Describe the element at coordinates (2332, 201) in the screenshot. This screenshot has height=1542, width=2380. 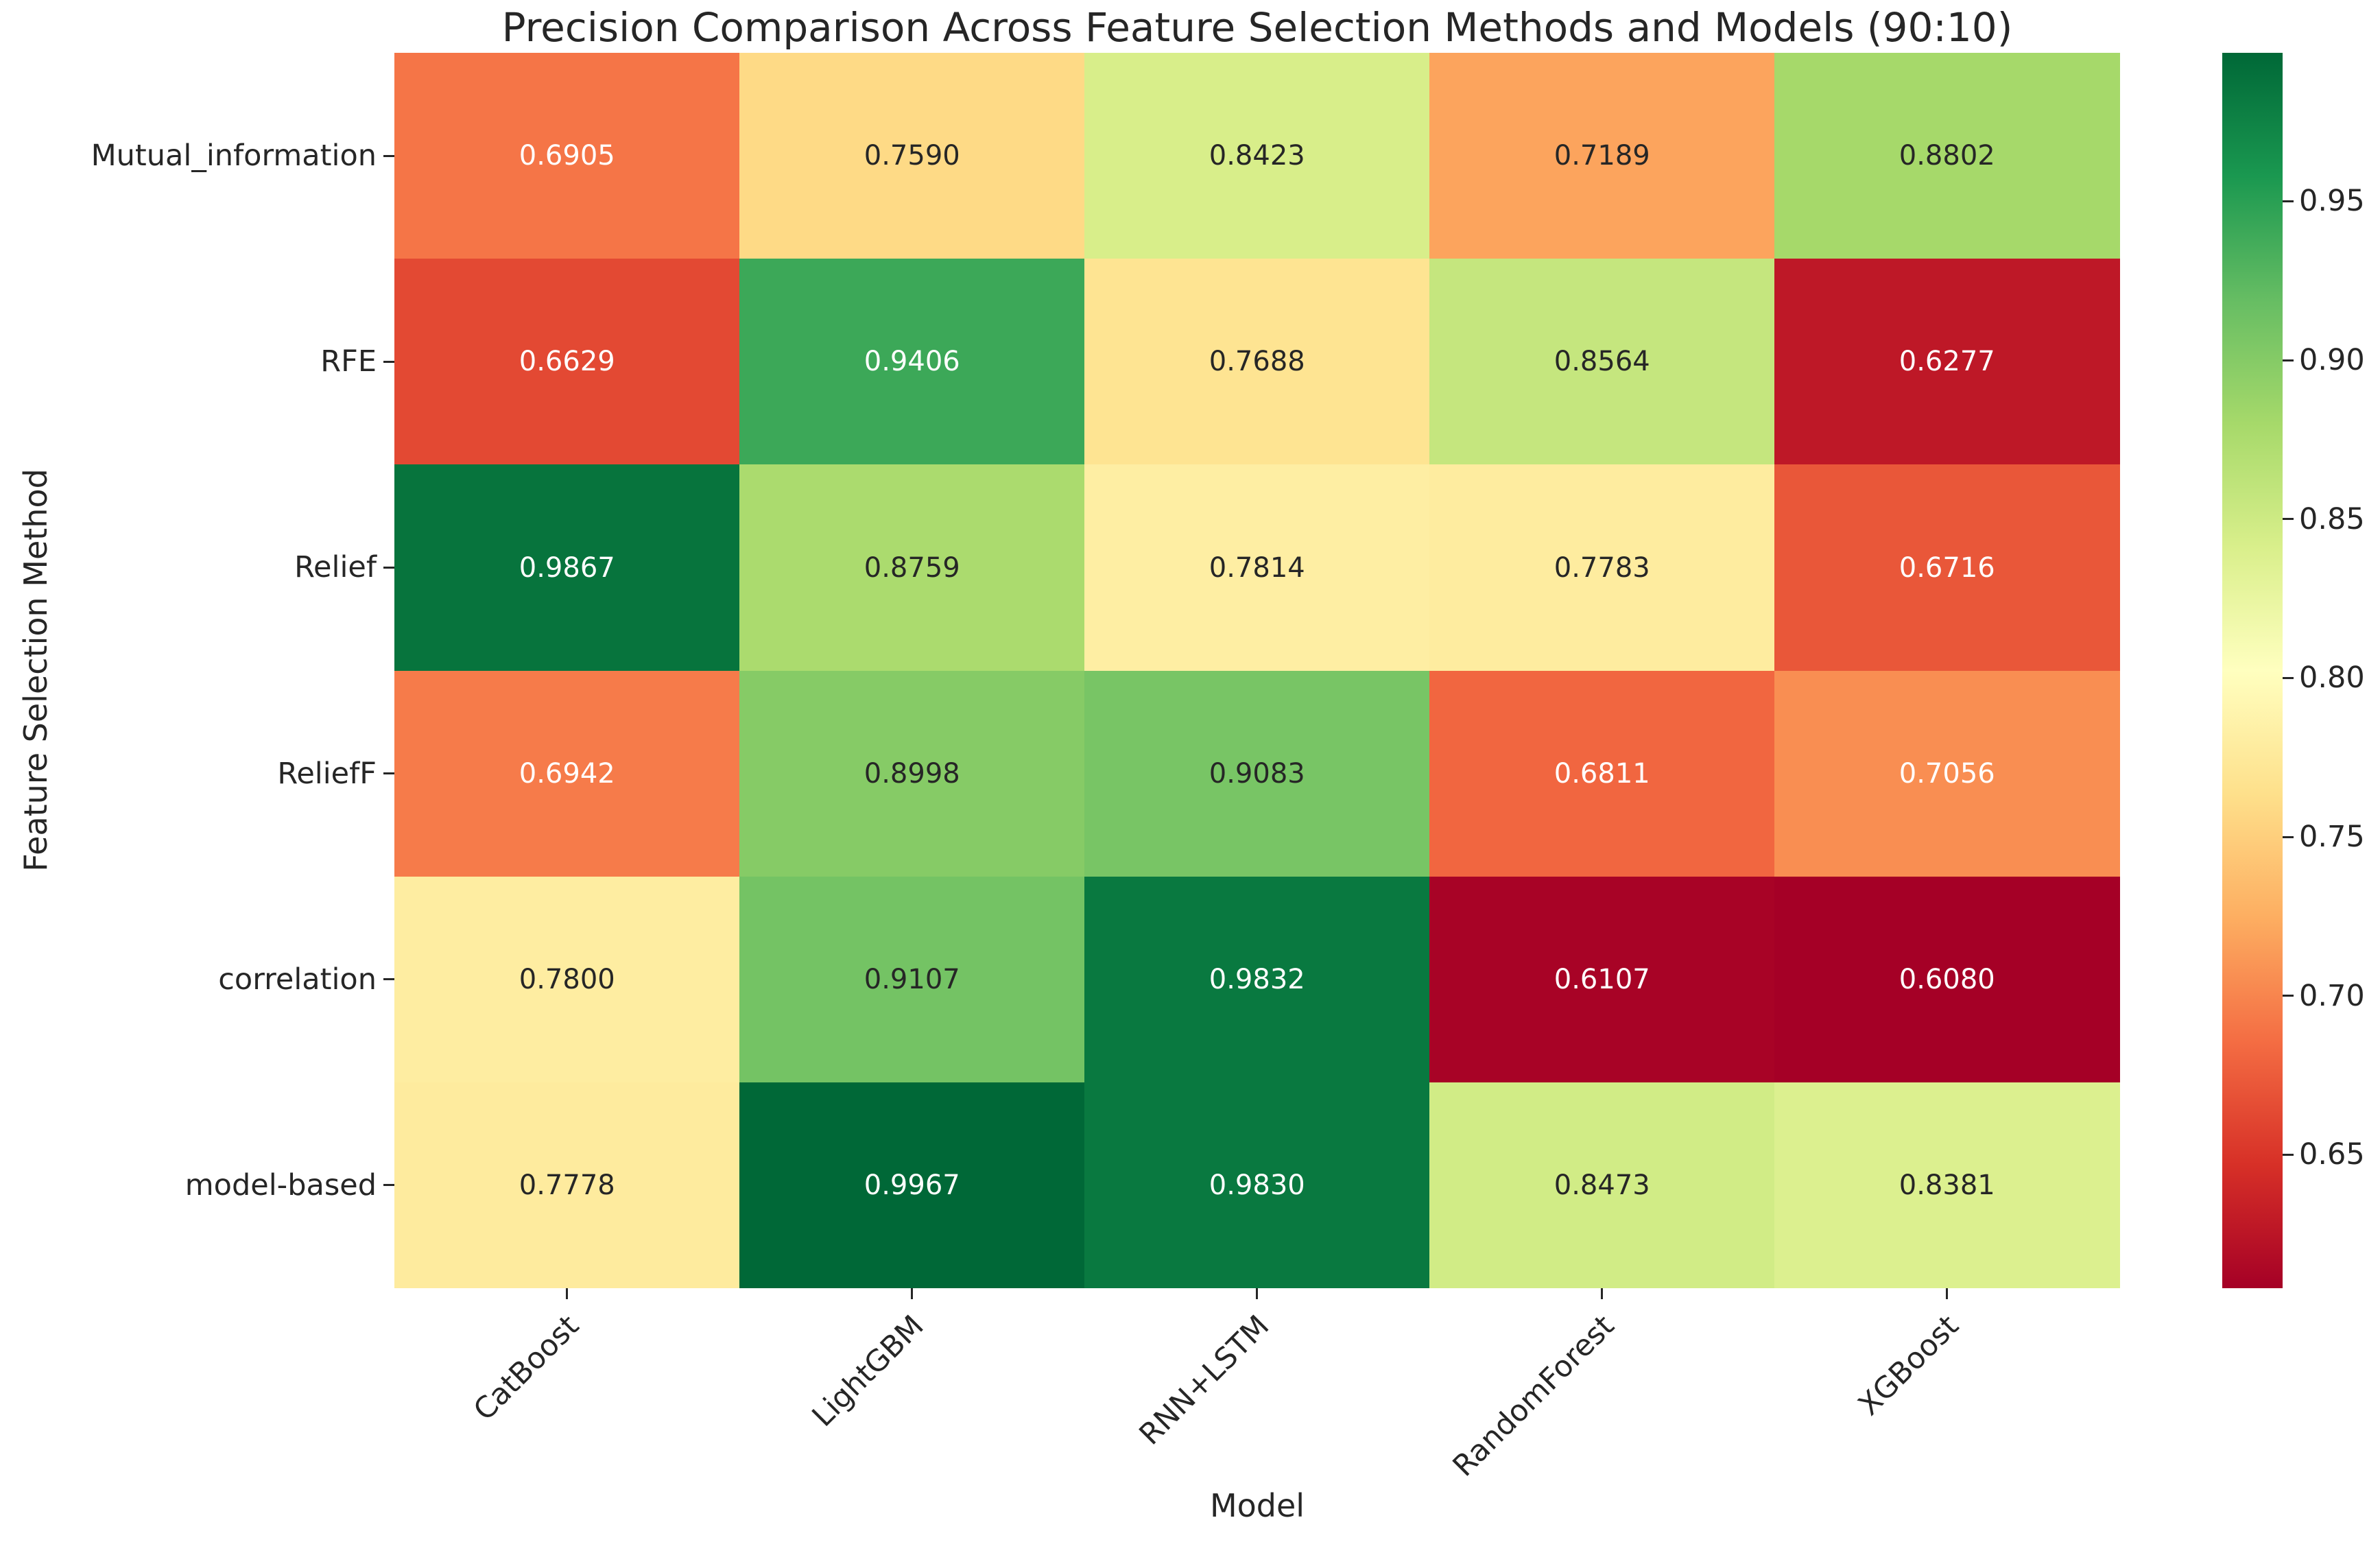
I see `colorbar-tick-label: 0.95` at that location.